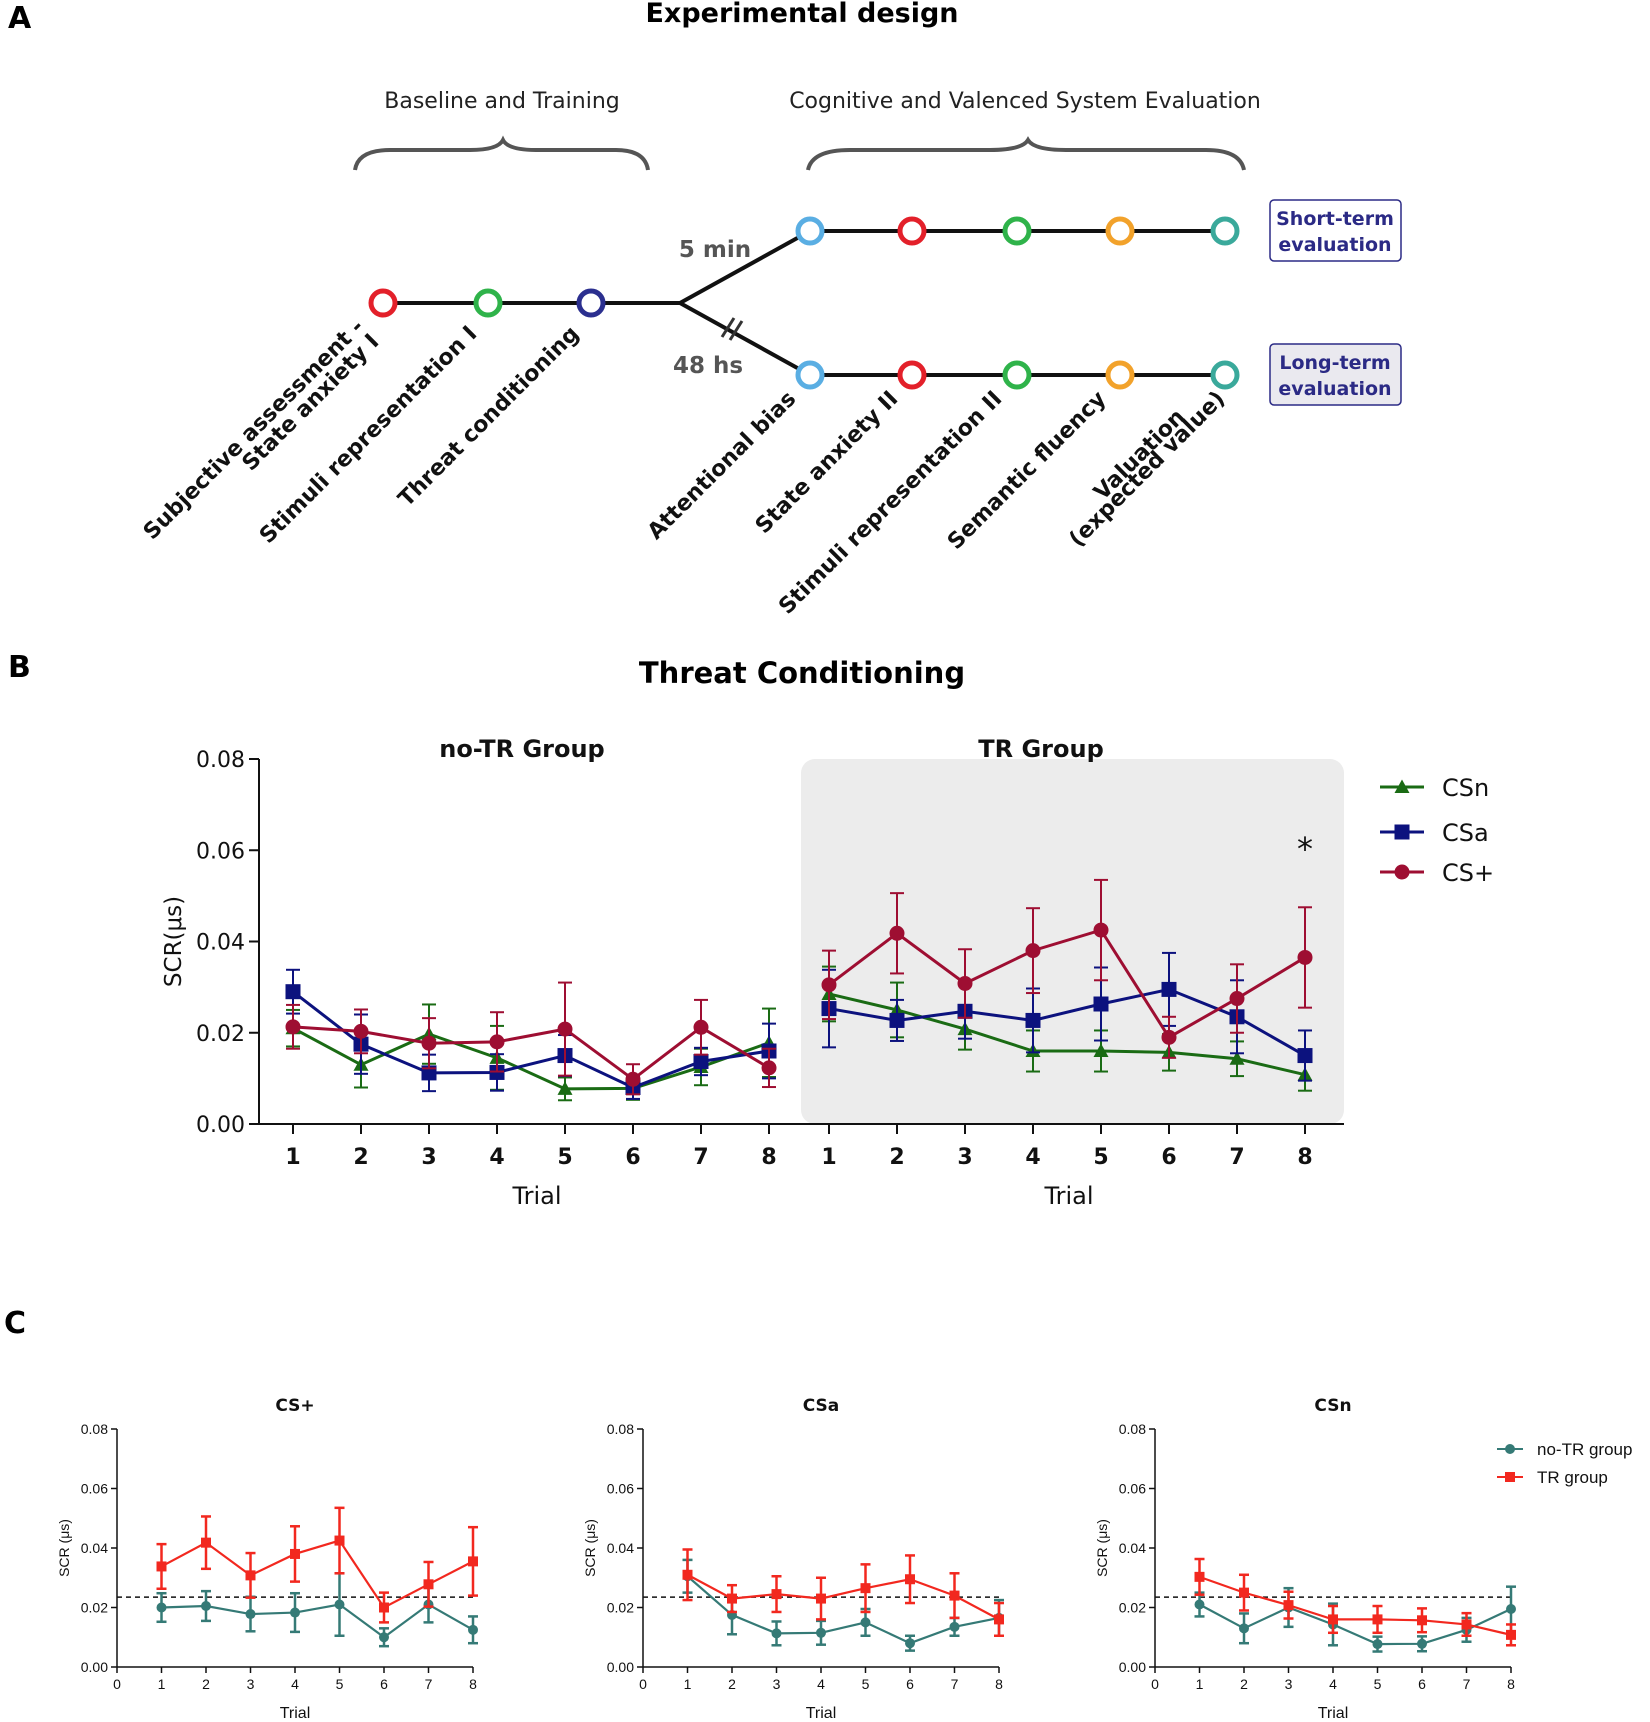 The image size is (1650, 1722). I want to click on legend-label-1: TR group, so click(1572, 1477).